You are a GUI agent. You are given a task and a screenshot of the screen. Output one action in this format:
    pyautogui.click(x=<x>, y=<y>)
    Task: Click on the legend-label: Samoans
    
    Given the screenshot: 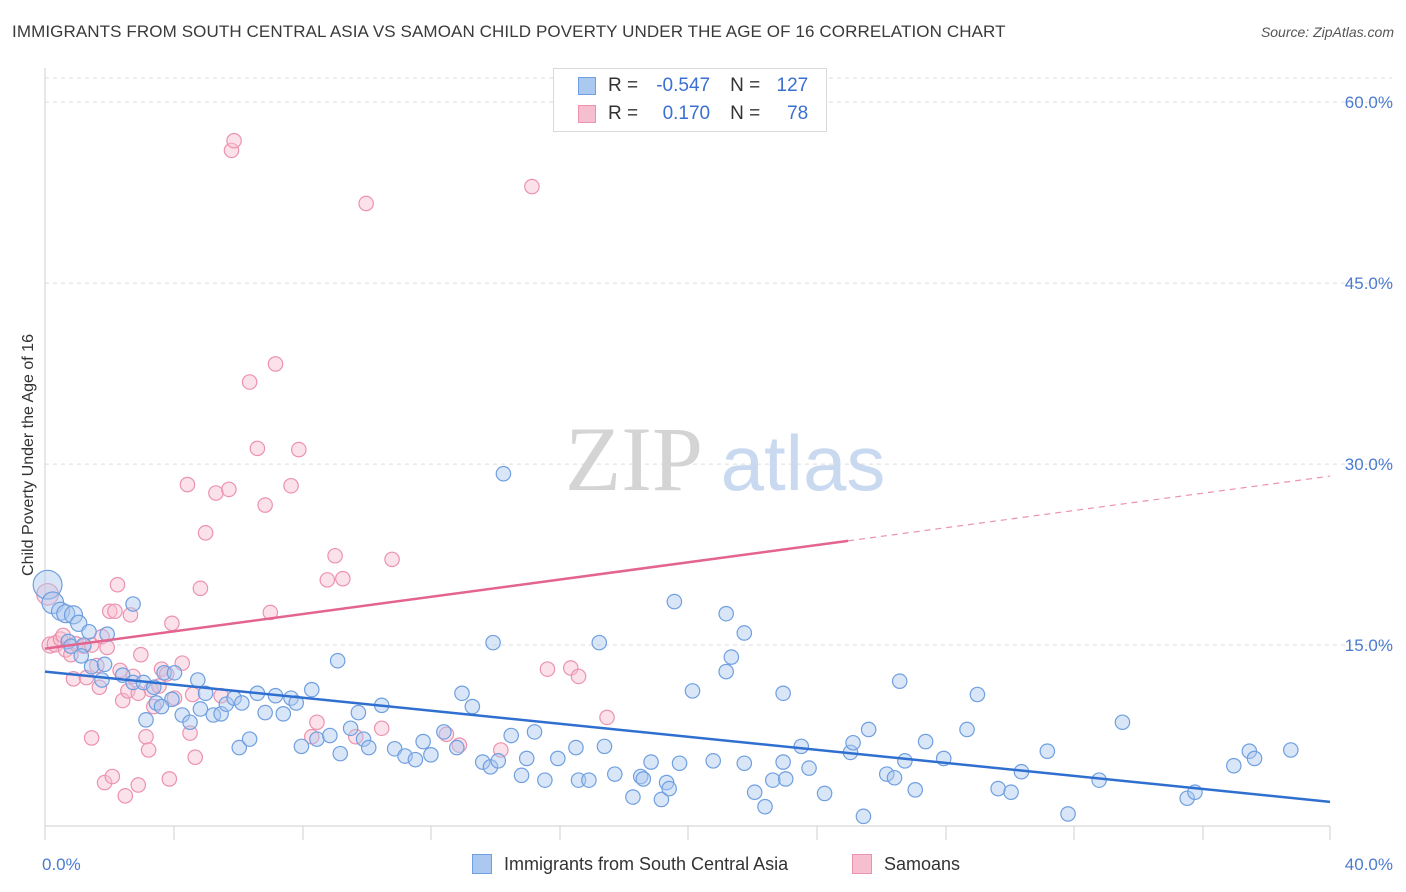 What is the action you would take?
    pyautogui.click(x=922, y=863)
    